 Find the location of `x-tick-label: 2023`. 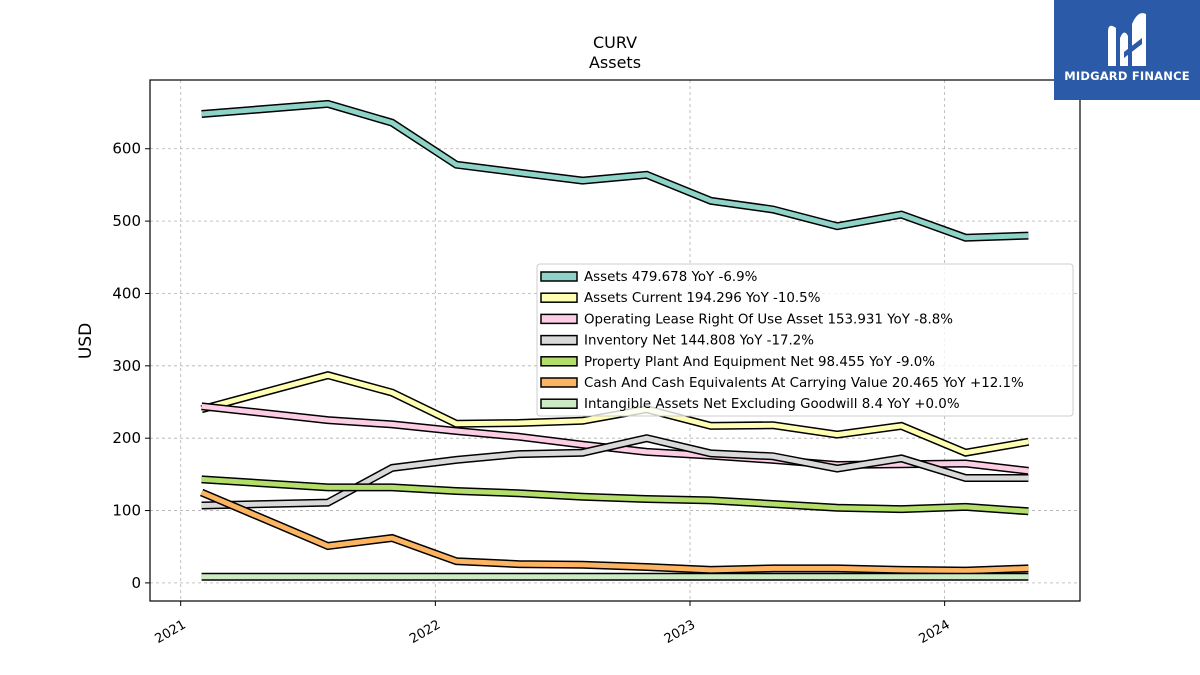

x-tick-label: 2023 is located at coordinates (680, 632).